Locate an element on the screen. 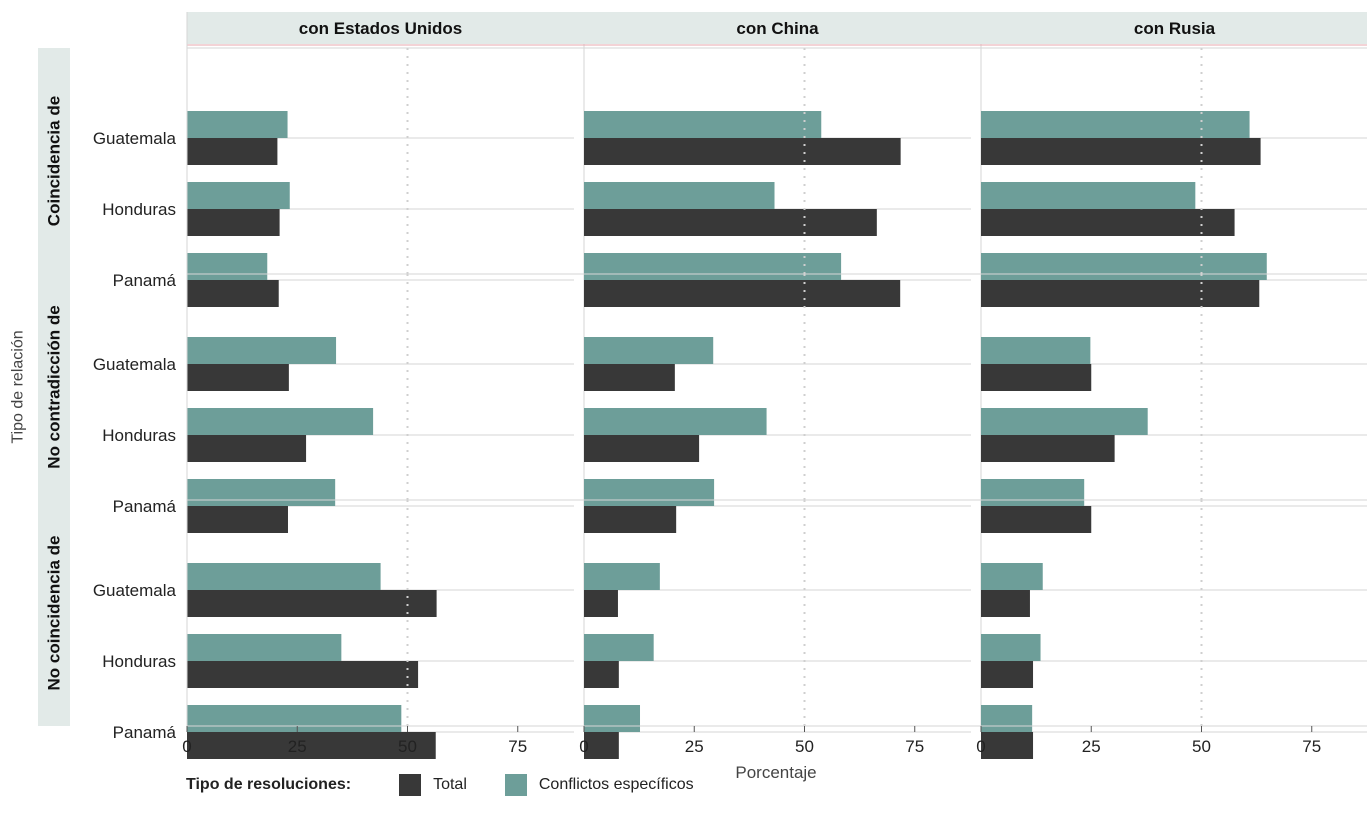 This screenshot has width=1367, height=825. x-axis-title: Porcentaje is located at coordinates (775, 772).